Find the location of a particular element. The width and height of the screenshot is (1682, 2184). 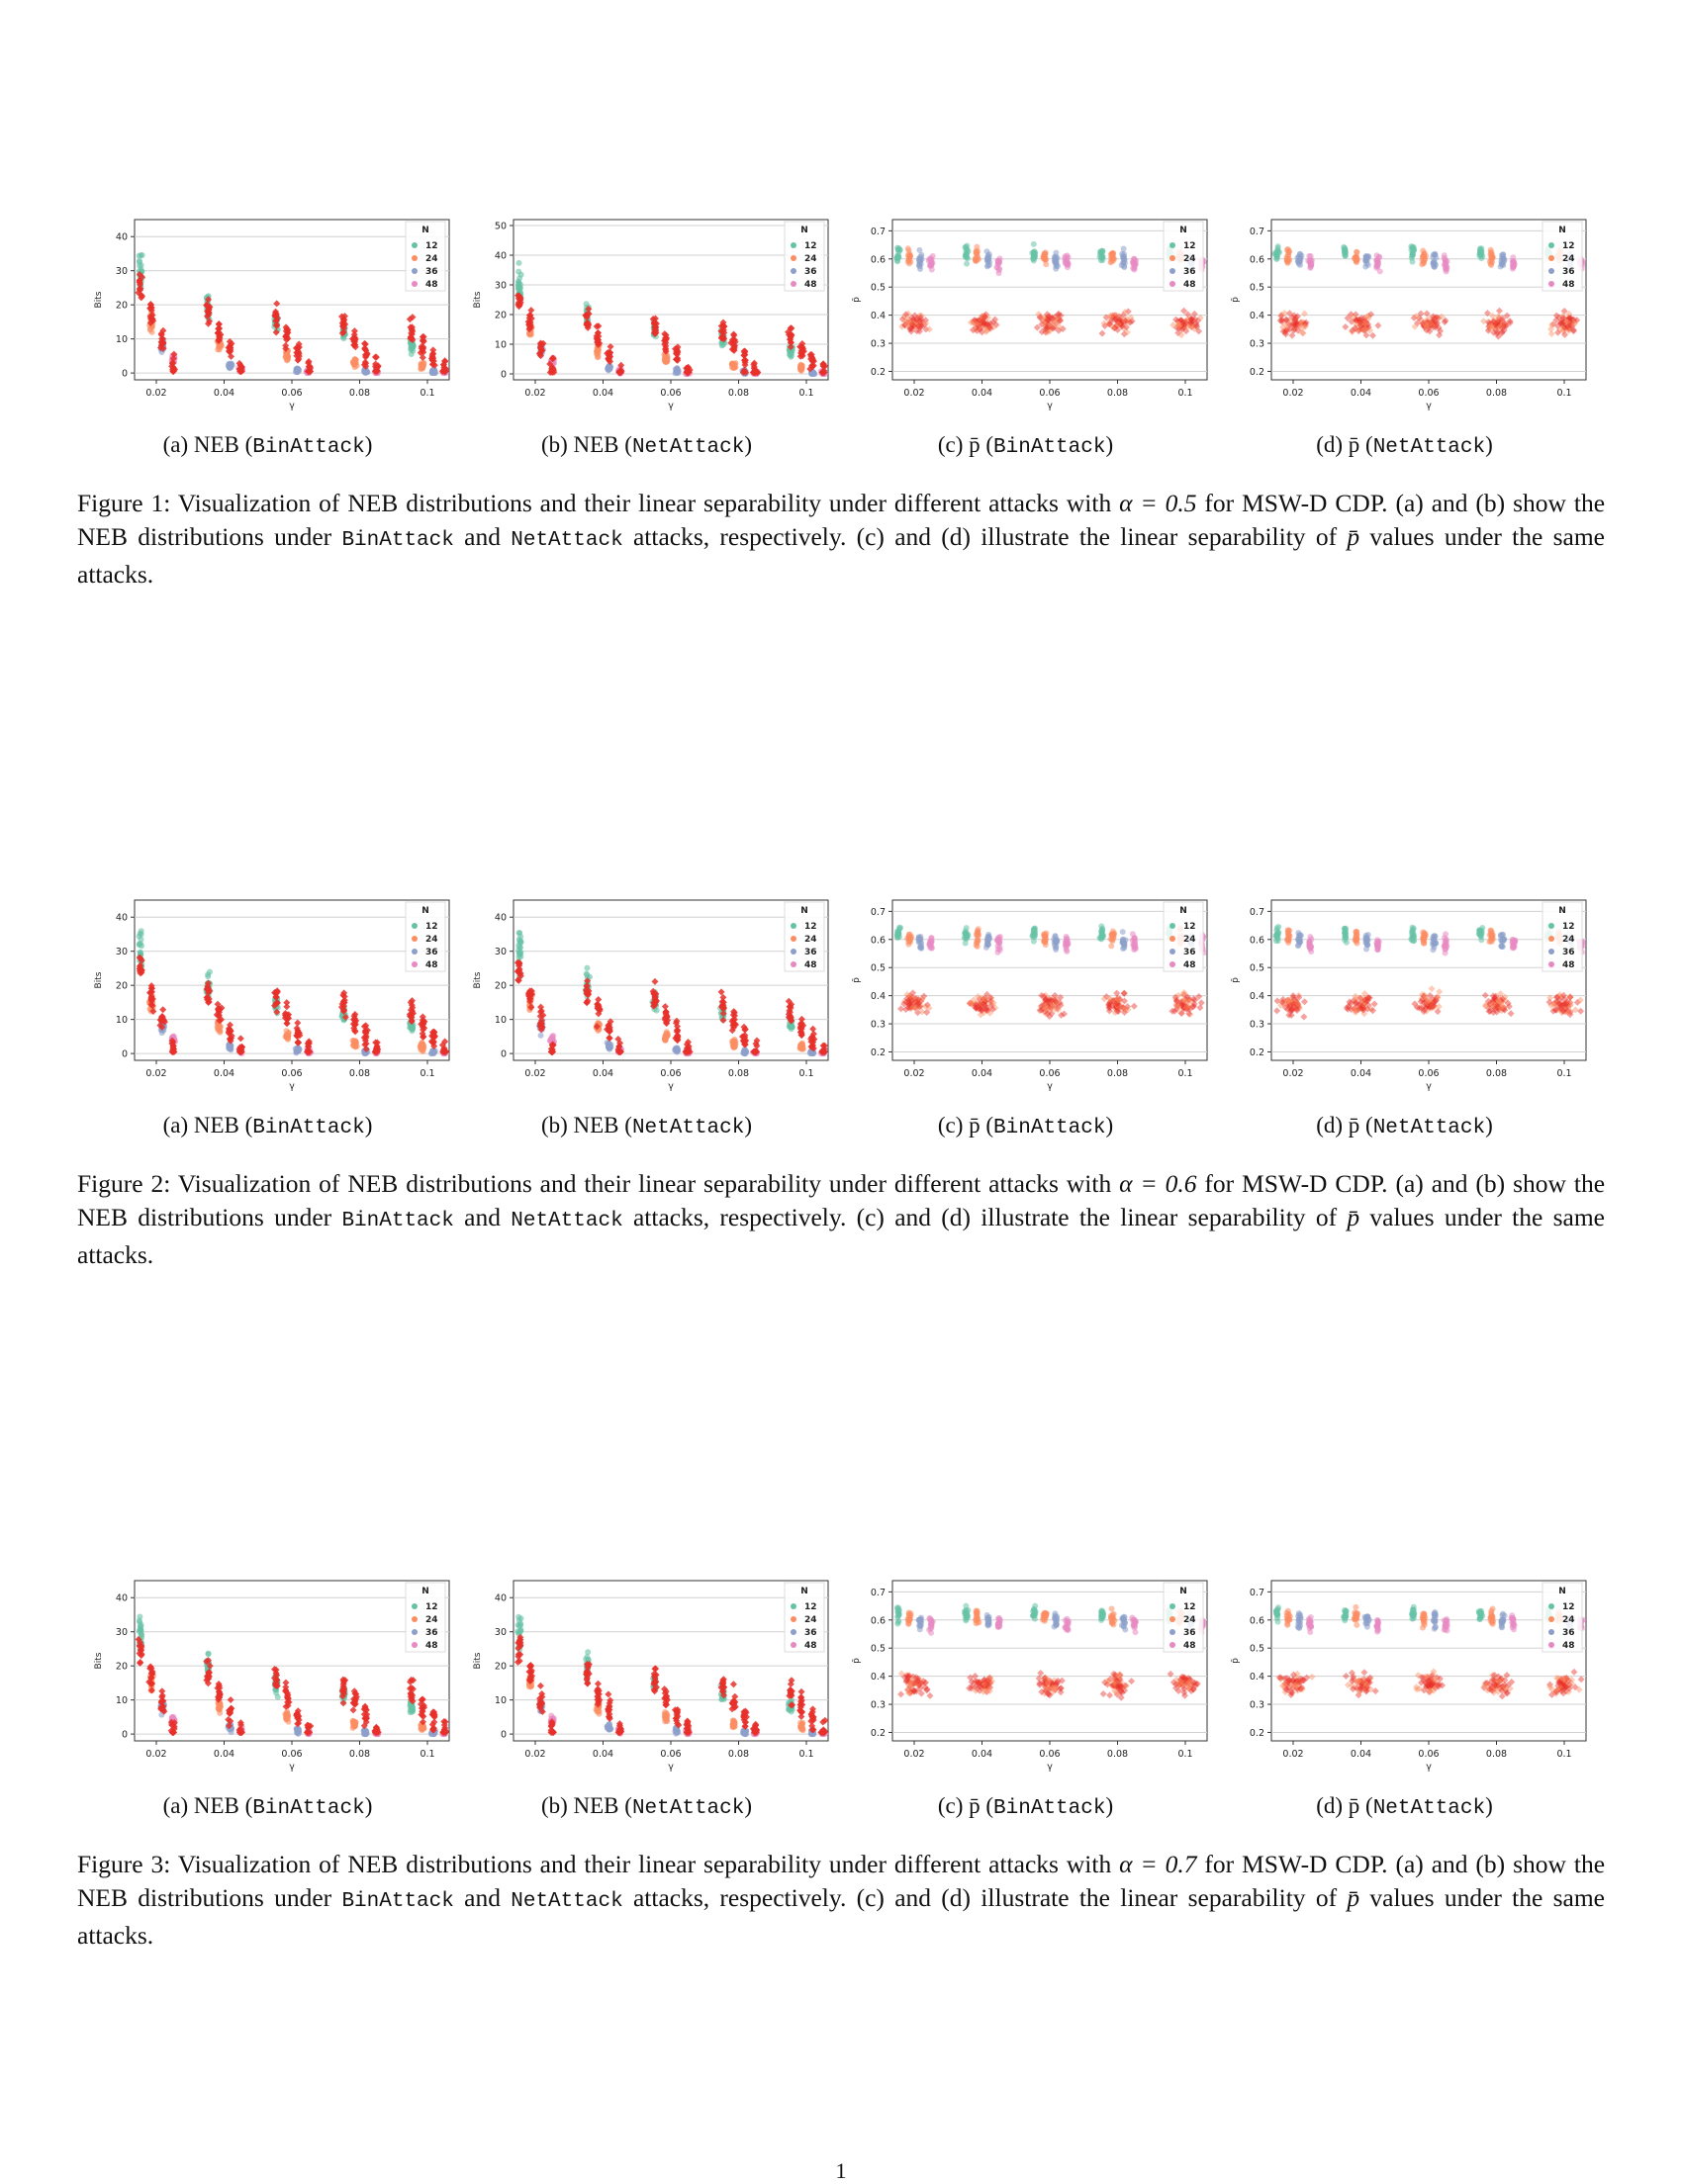

subcaption-neb-binattack: (a) NEB (BinAttack) is located at coordinates (267, 445).